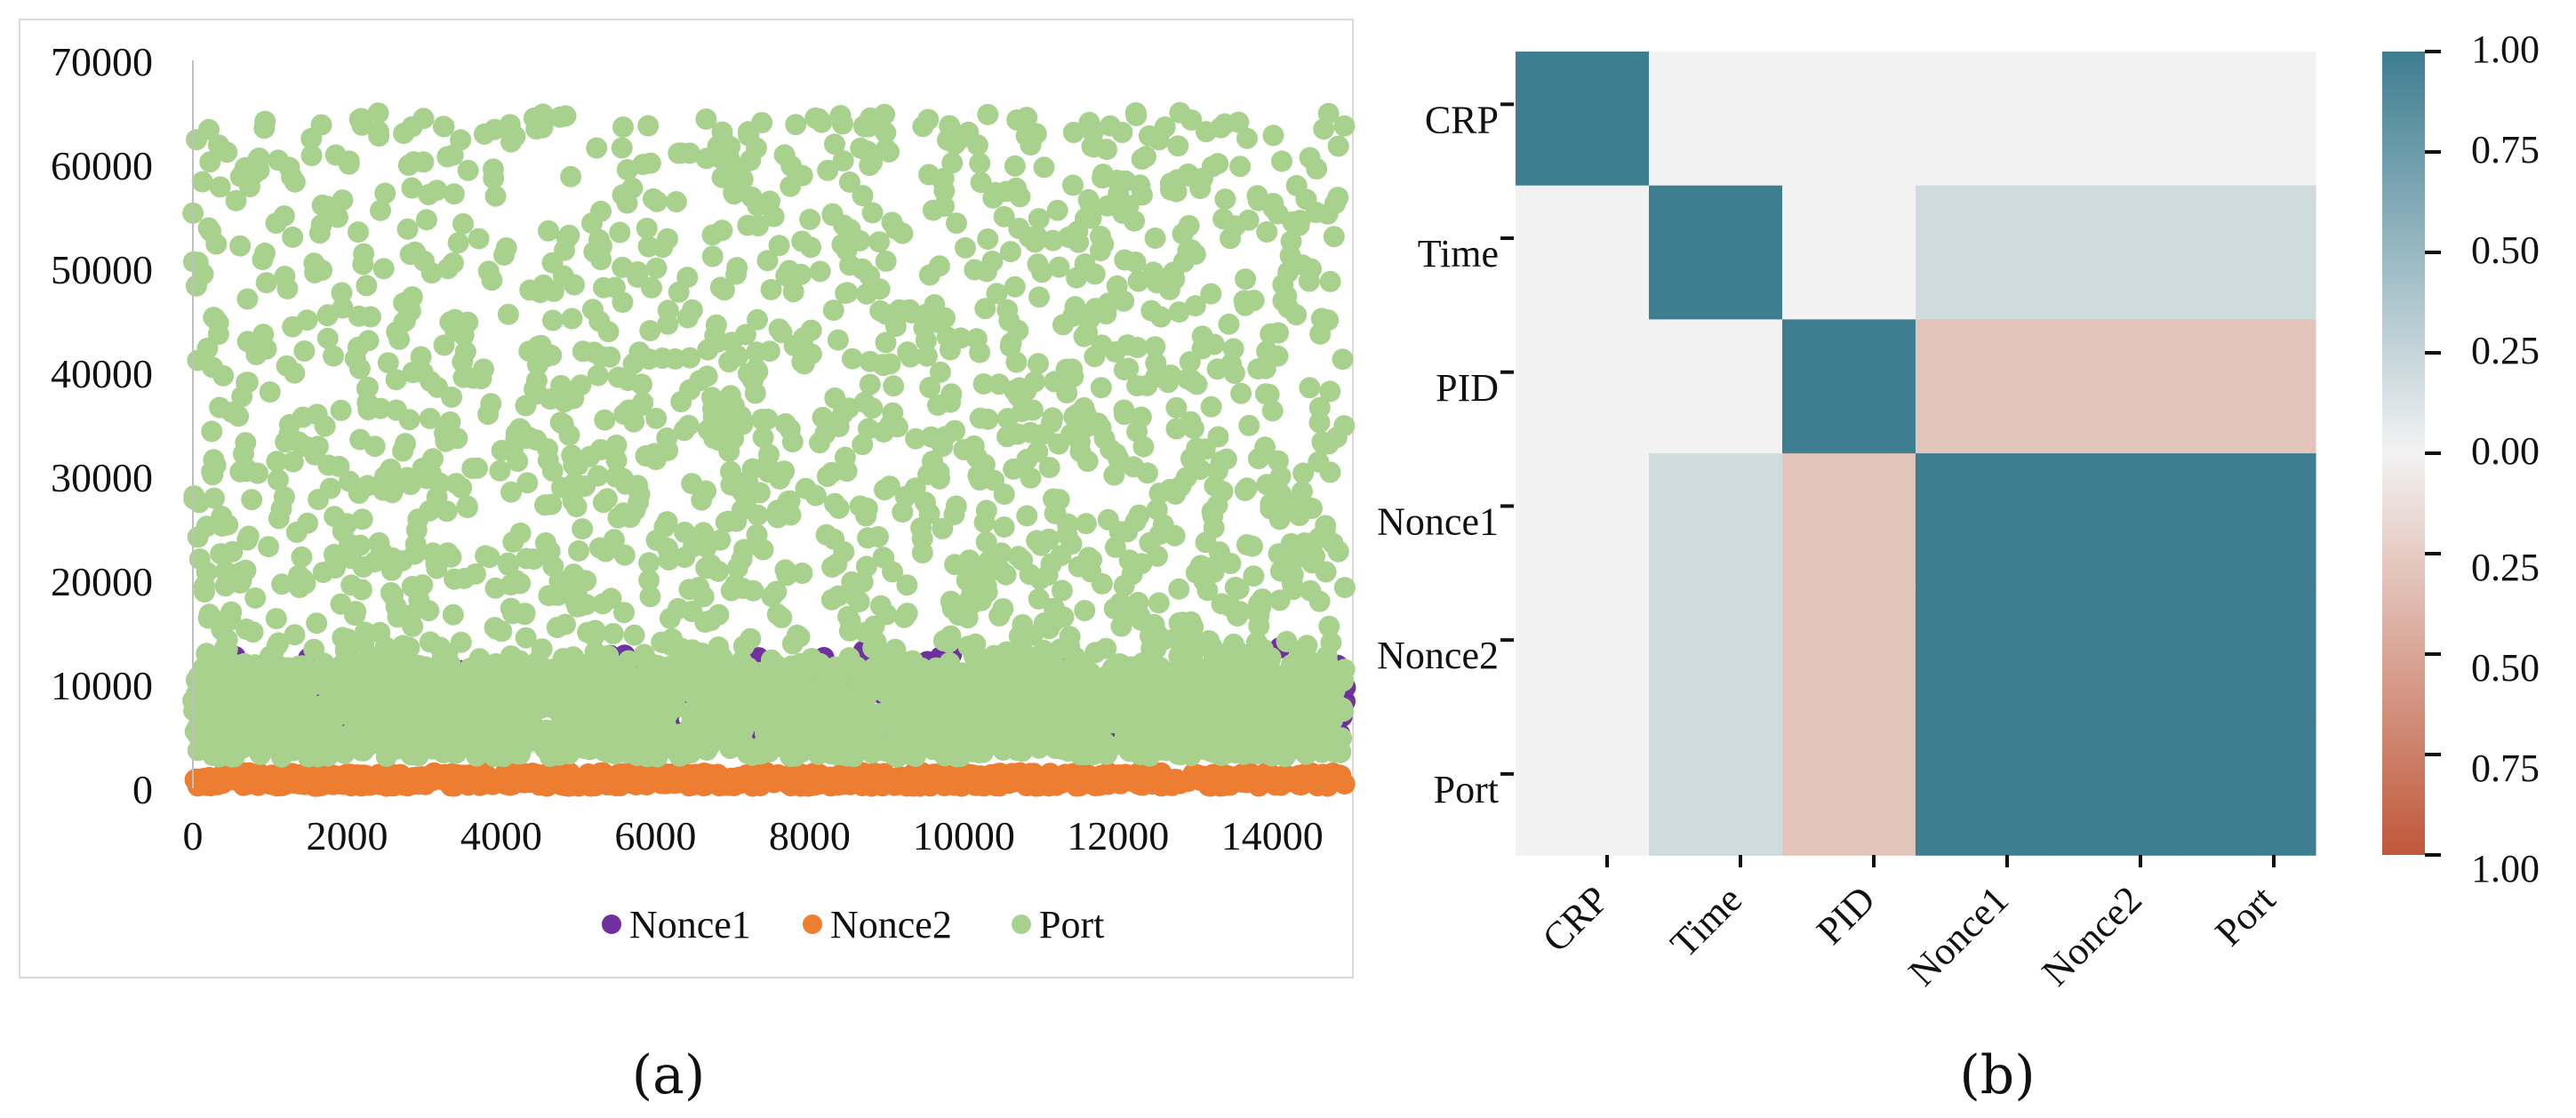  Describe the element at coordinates (1021, 924) in the screenshot. I see `legend-marker-port` at that location.